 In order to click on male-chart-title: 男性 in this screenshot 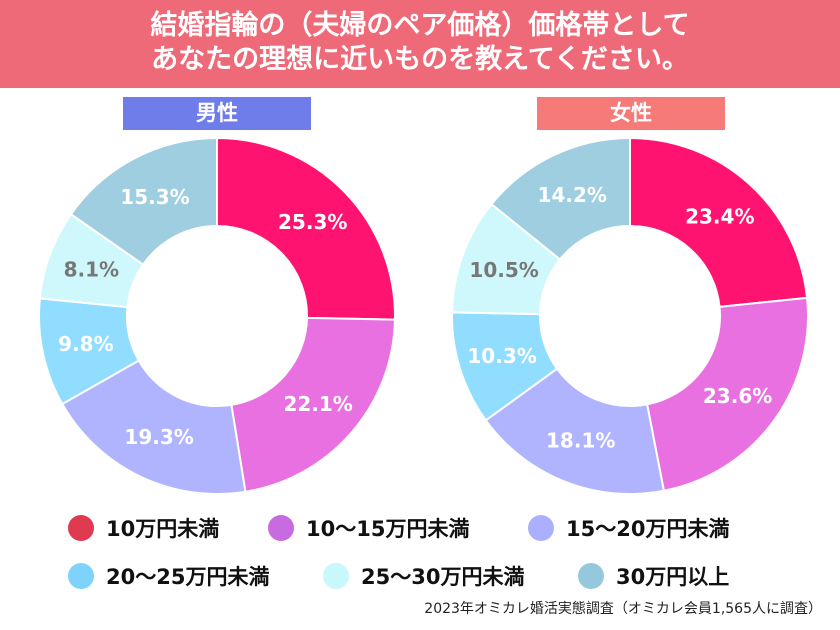, I will do `click(217, 113)`.